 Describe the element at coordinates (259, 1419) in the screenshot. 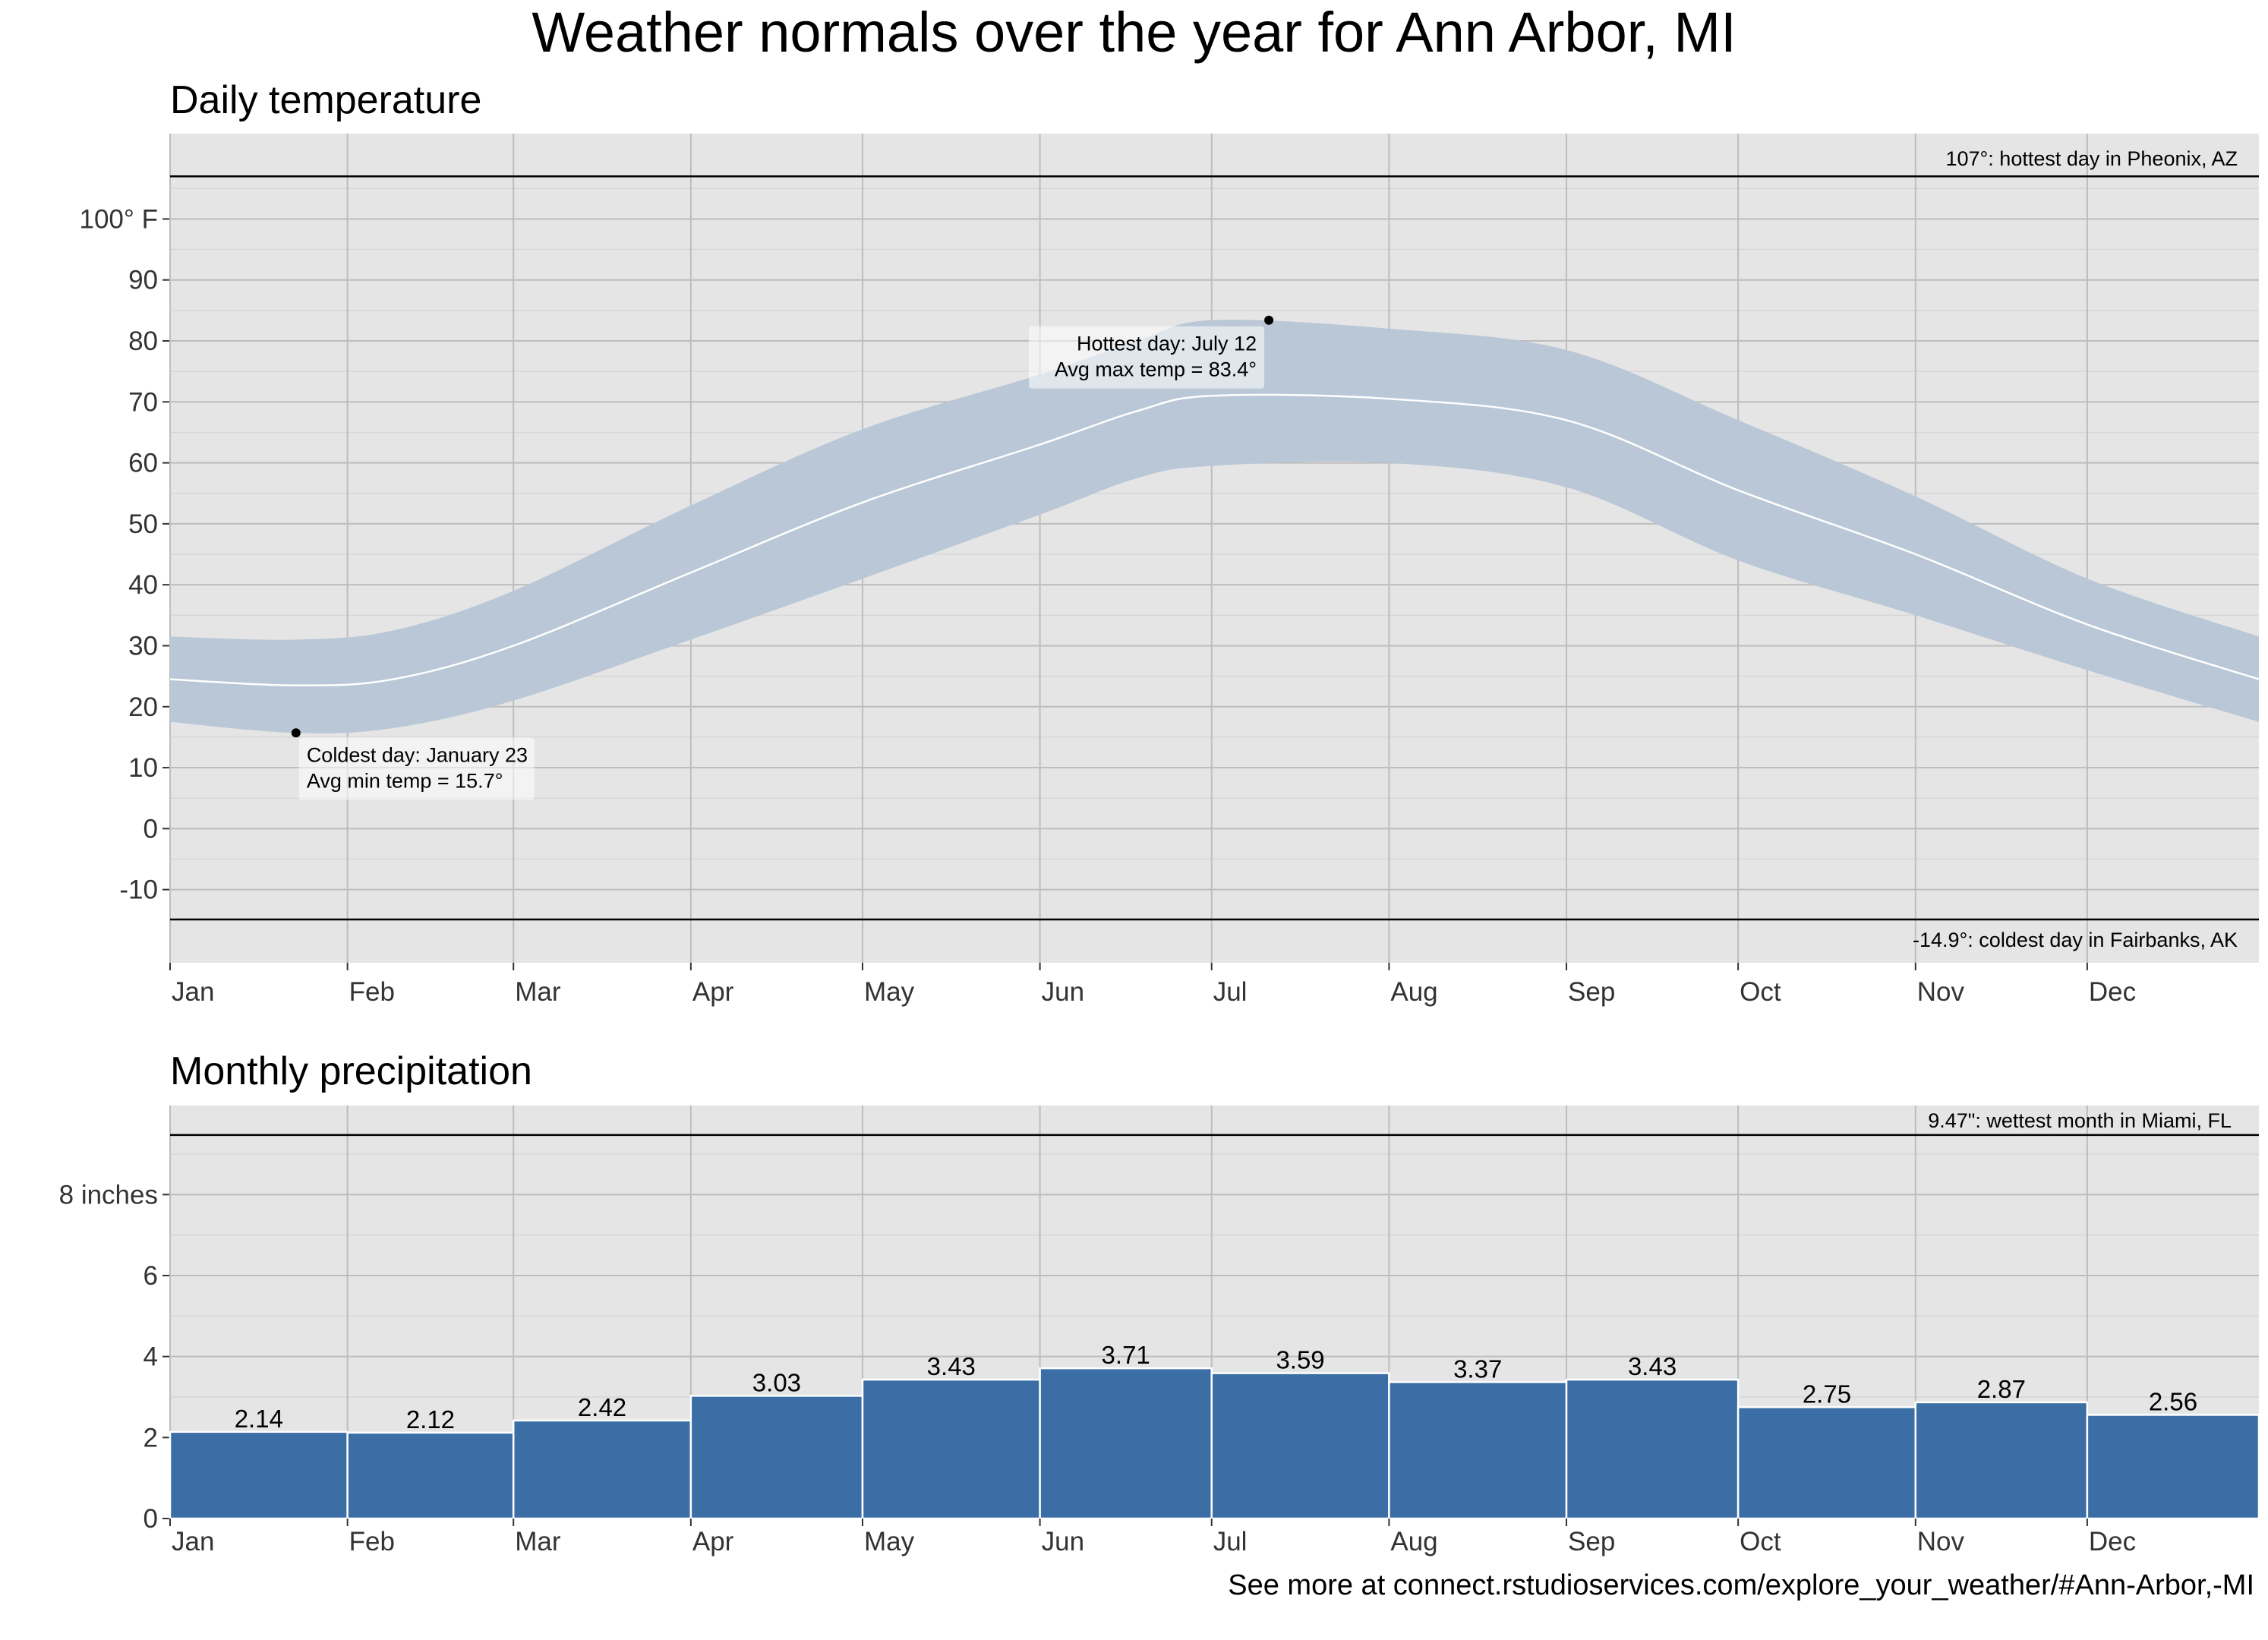

I see `precipitation-value-label: 2.14` at that location.